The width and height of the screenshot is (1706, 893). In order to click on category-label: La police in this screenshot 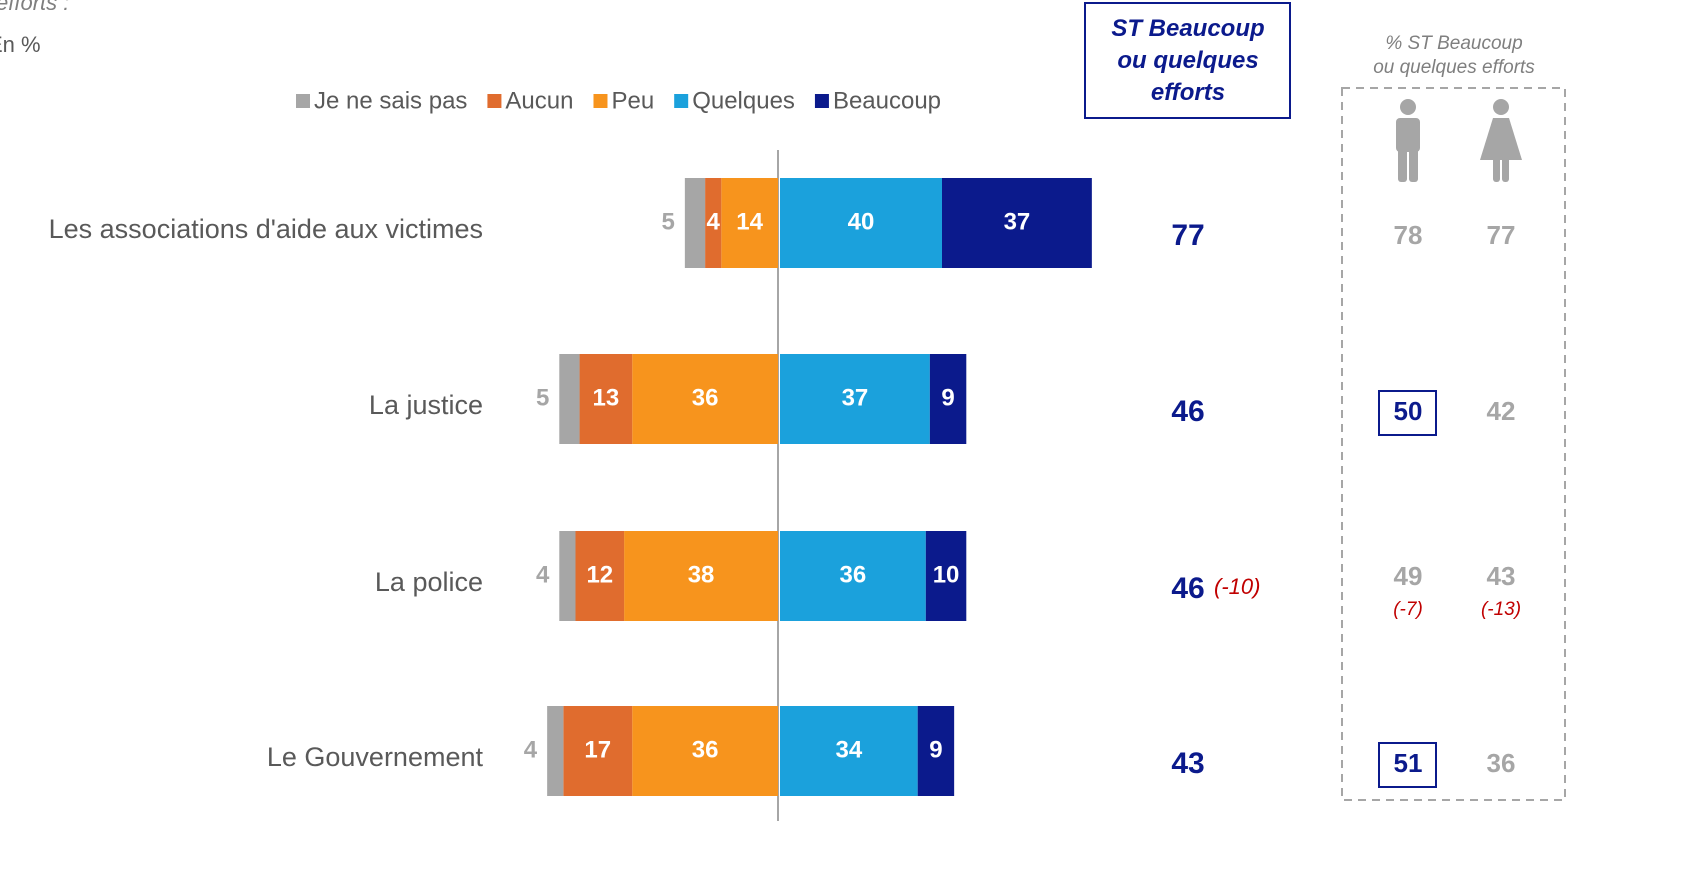, I will do `click(429, 582)`.